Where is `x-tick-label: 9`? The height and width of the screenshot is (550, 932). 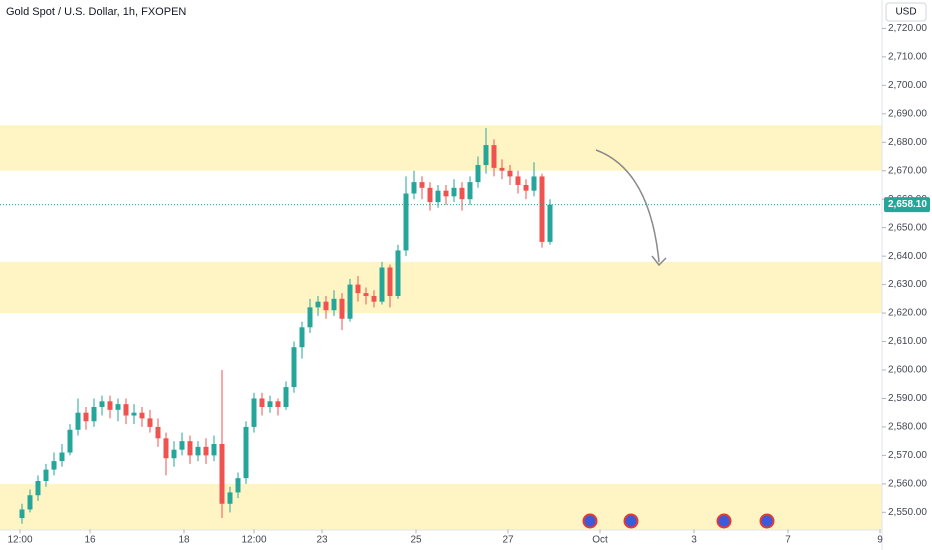
x-tick-label: 9 is located at coordinates (880, 540).